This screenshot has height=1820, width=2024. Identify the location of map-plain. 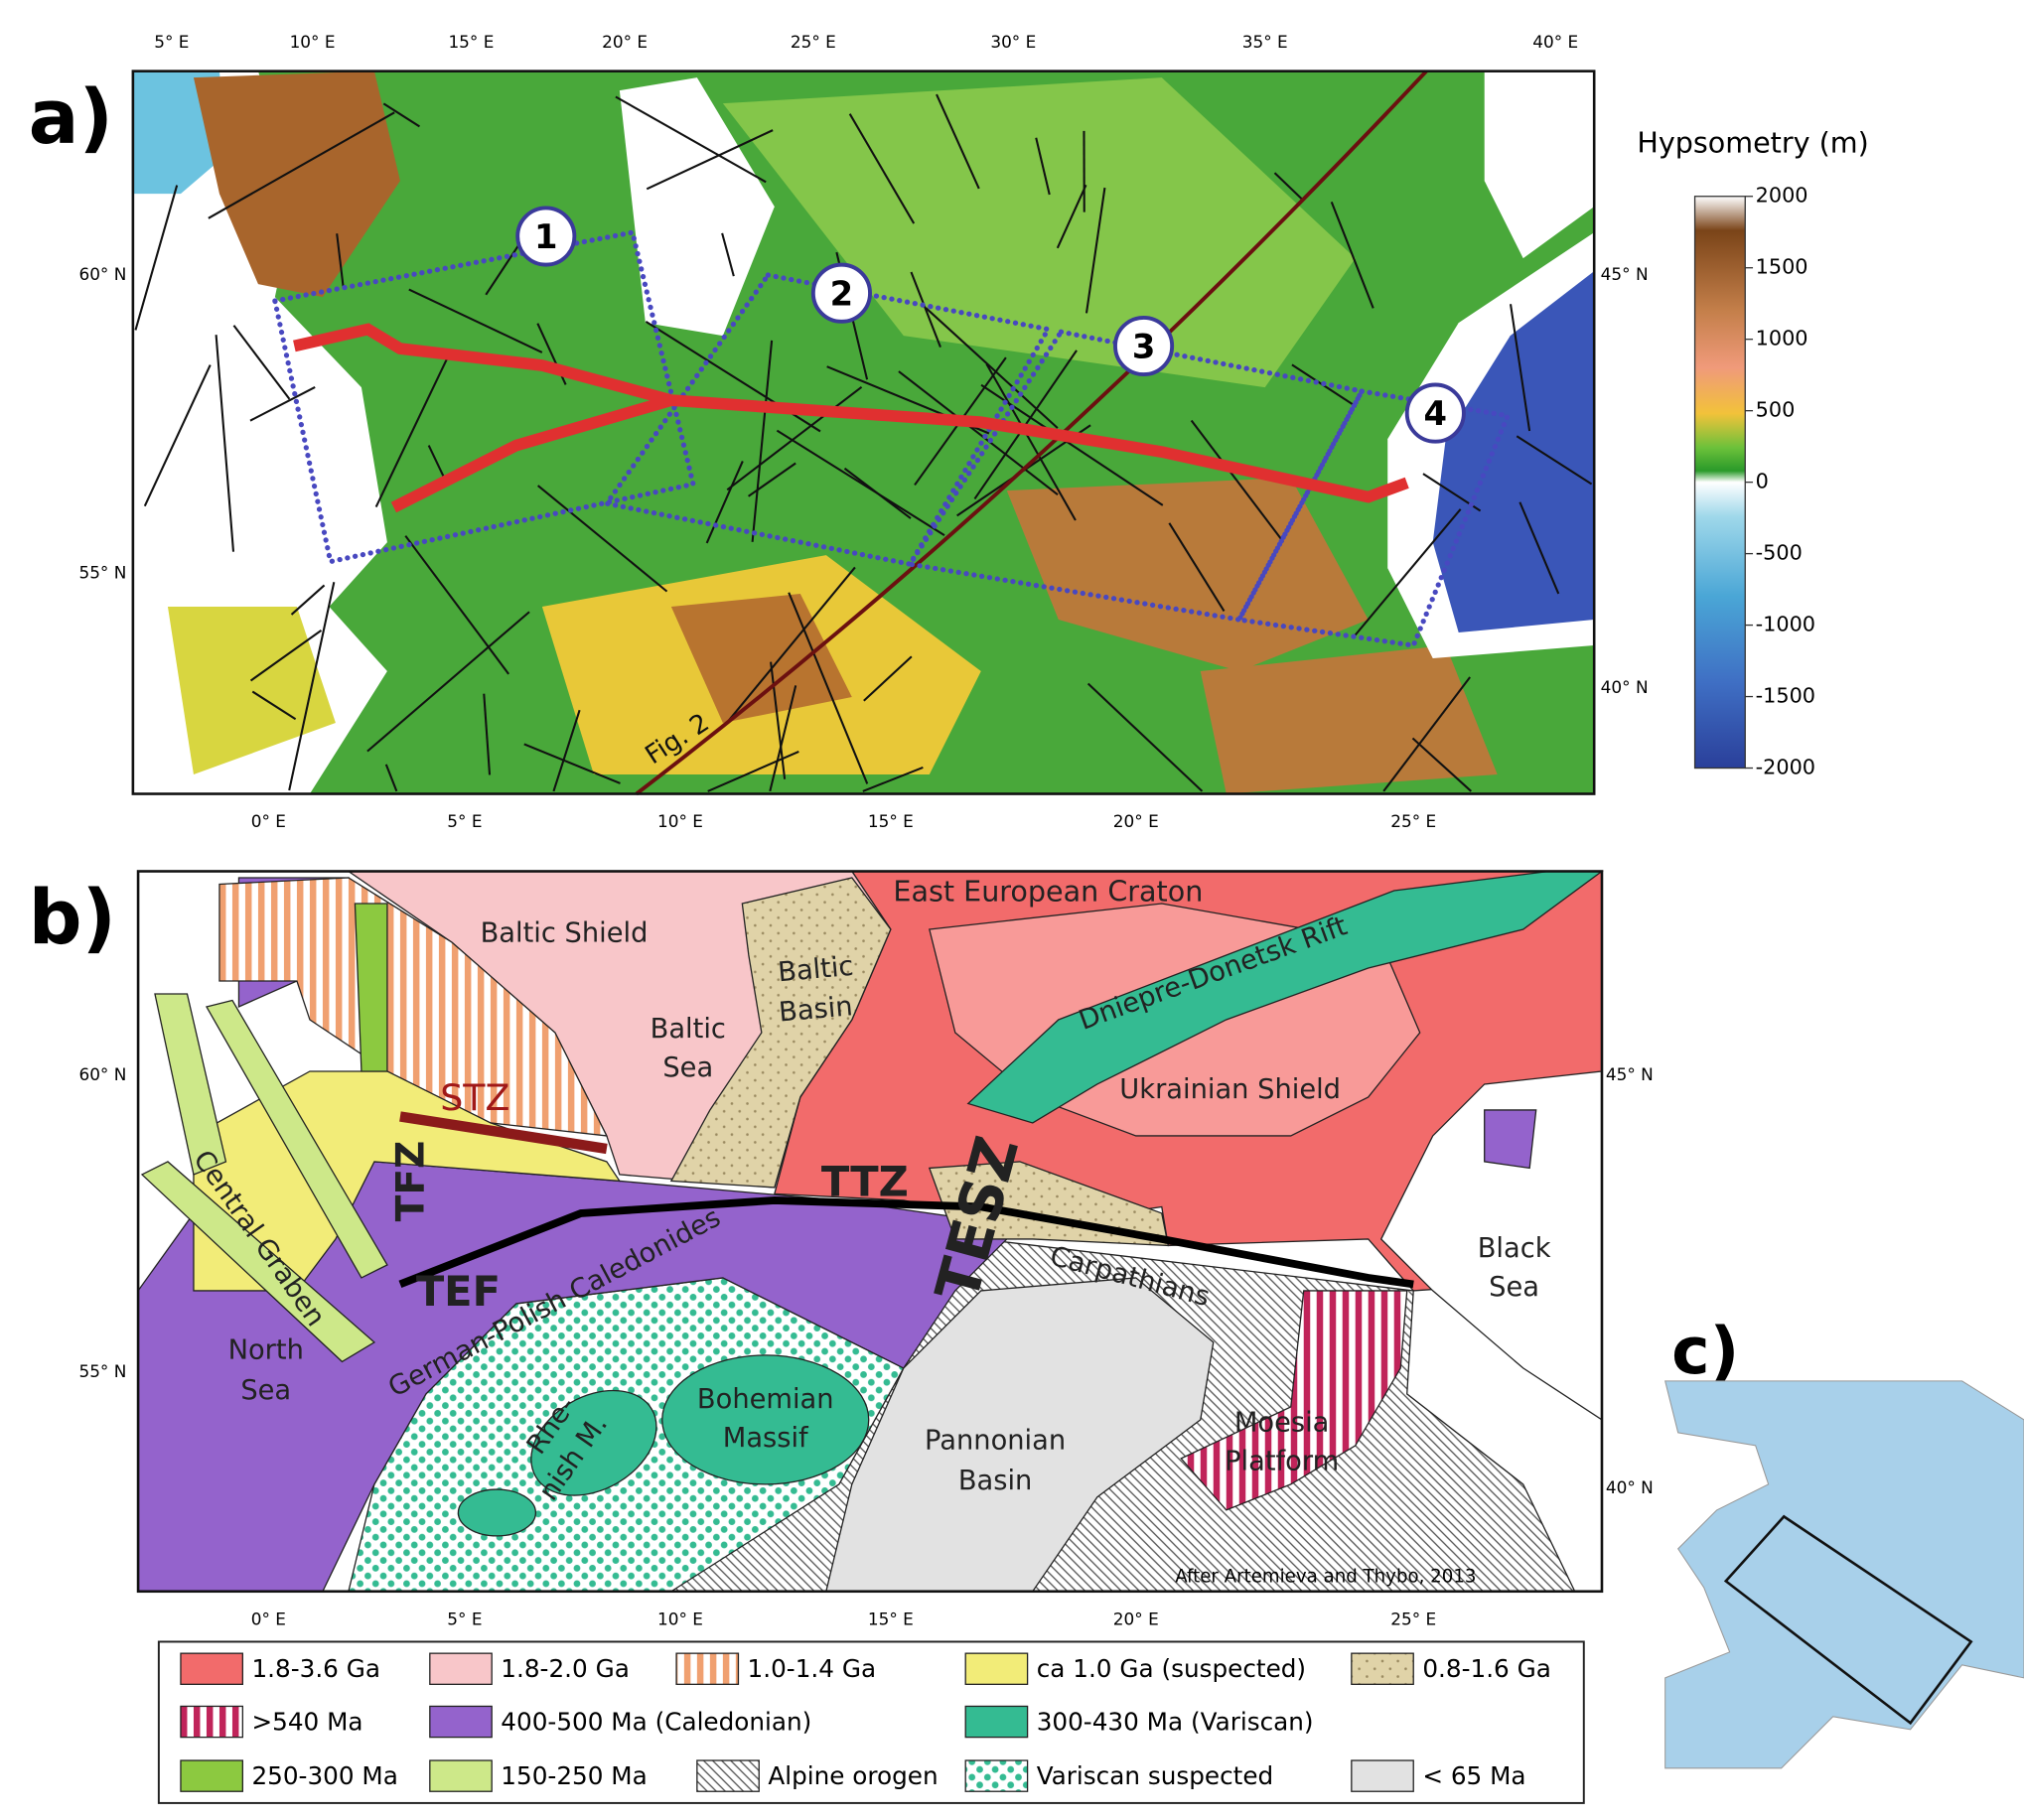
(1039, 232).